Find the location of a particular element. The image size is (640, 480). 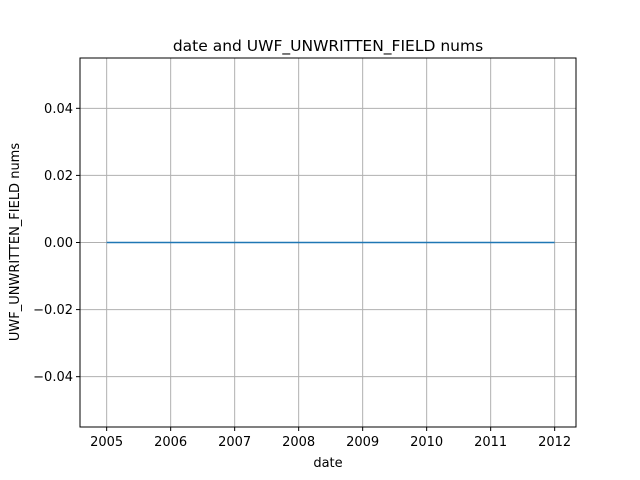

x-tick-label: 2008 is located at coordinates (298, 442).